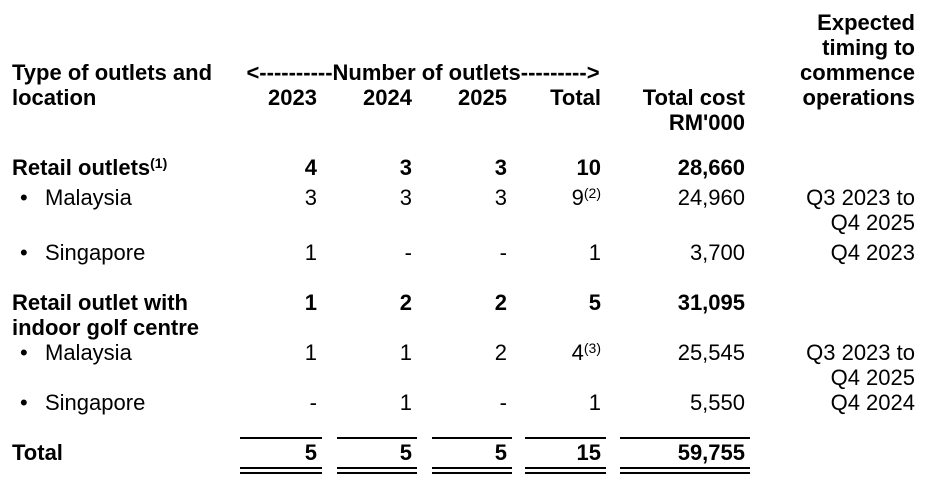 The width and height of the screenshot is (940, 490). What do you see at coordinates (588, 167) in the screenshot?
I see `cell-total-outlets: 10` at bounding box center [588, 167].